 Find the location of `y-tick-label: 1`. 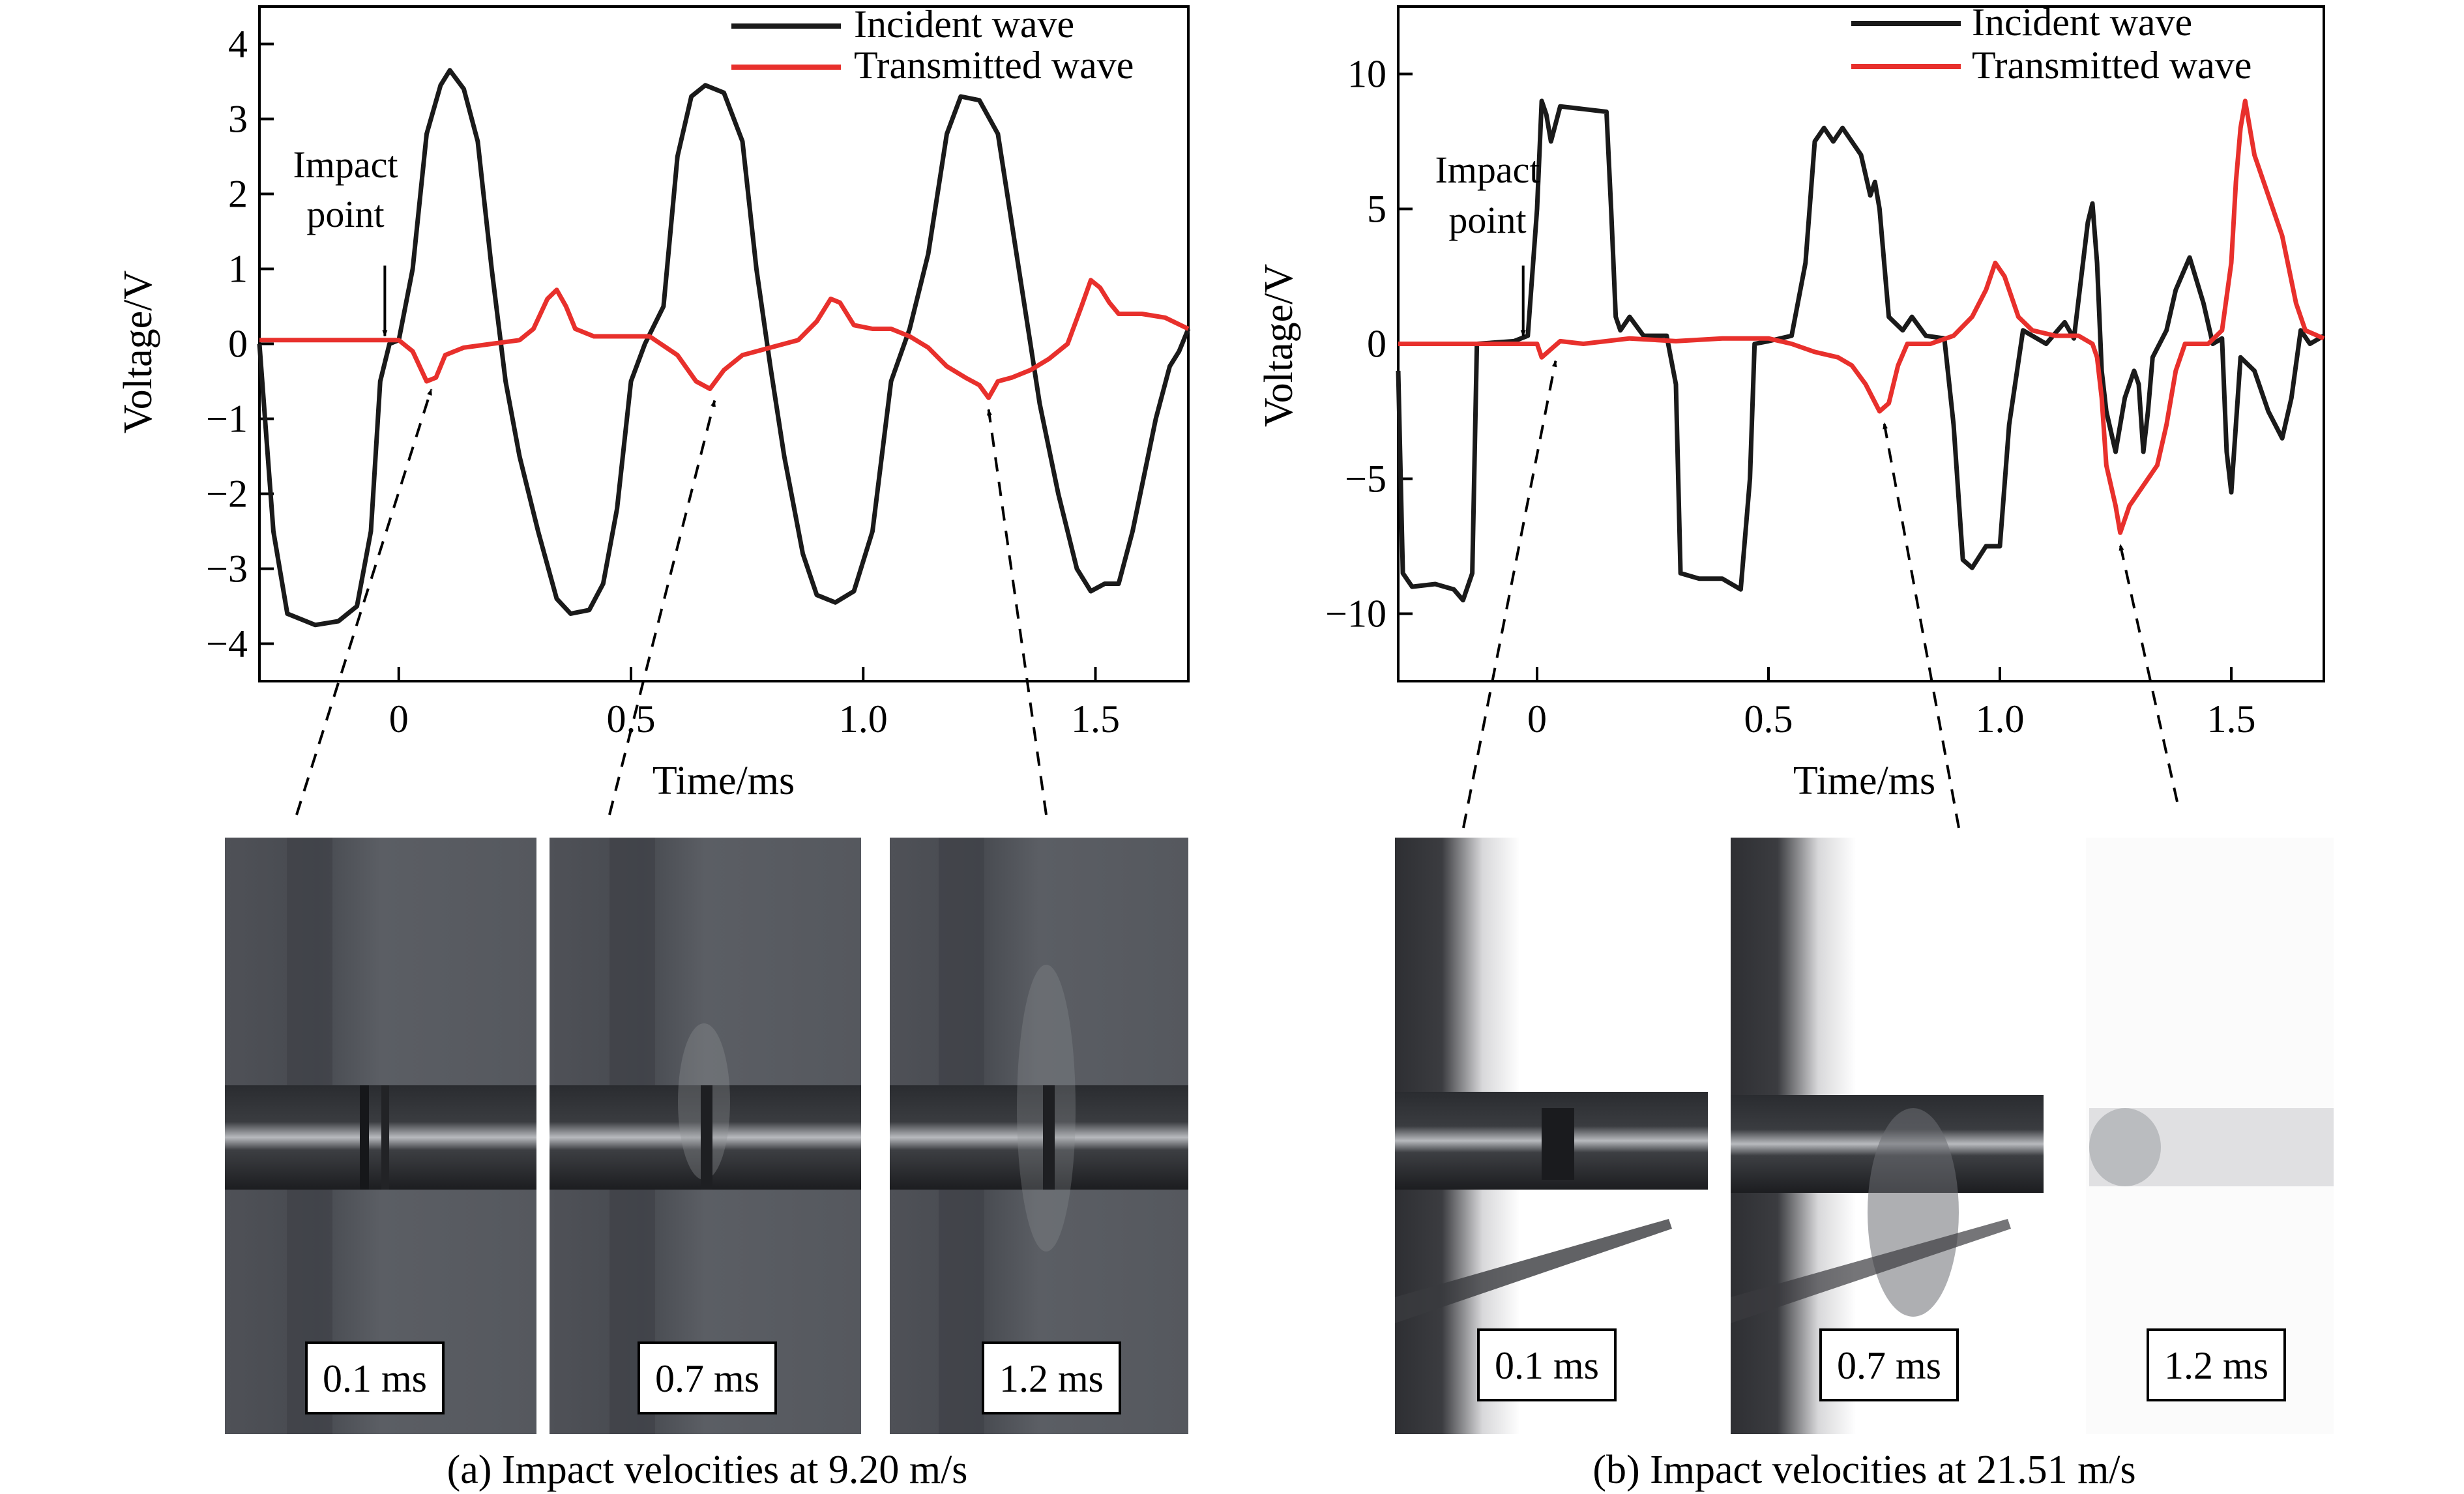

y-tick-label: 1 is located at coordinates (238, 269).